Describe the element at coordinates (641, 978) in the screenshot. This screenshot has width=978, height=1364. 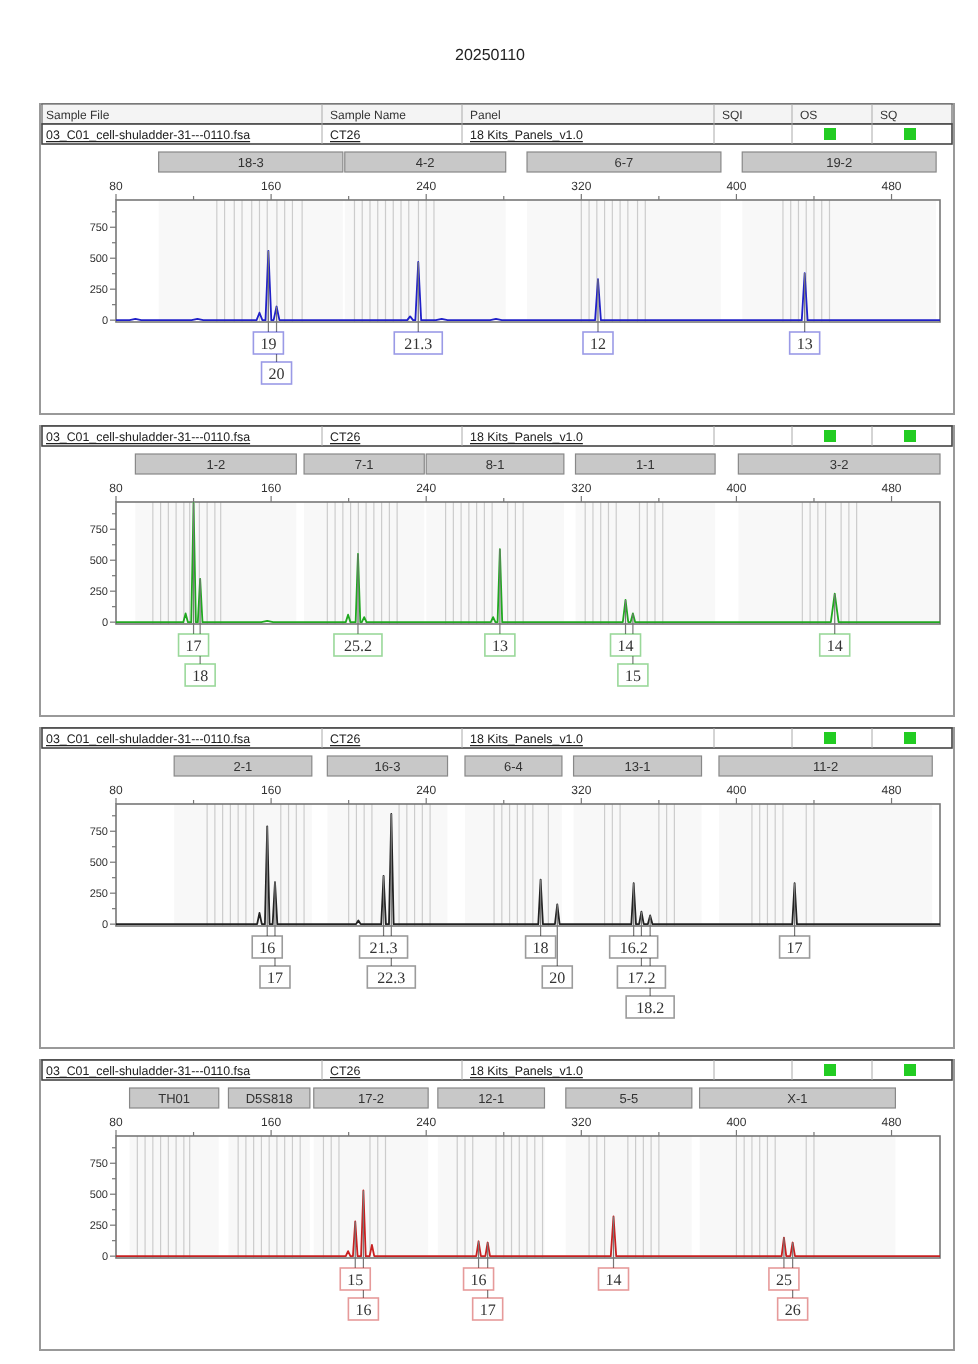
I see `annotation: 17.2` at that location.